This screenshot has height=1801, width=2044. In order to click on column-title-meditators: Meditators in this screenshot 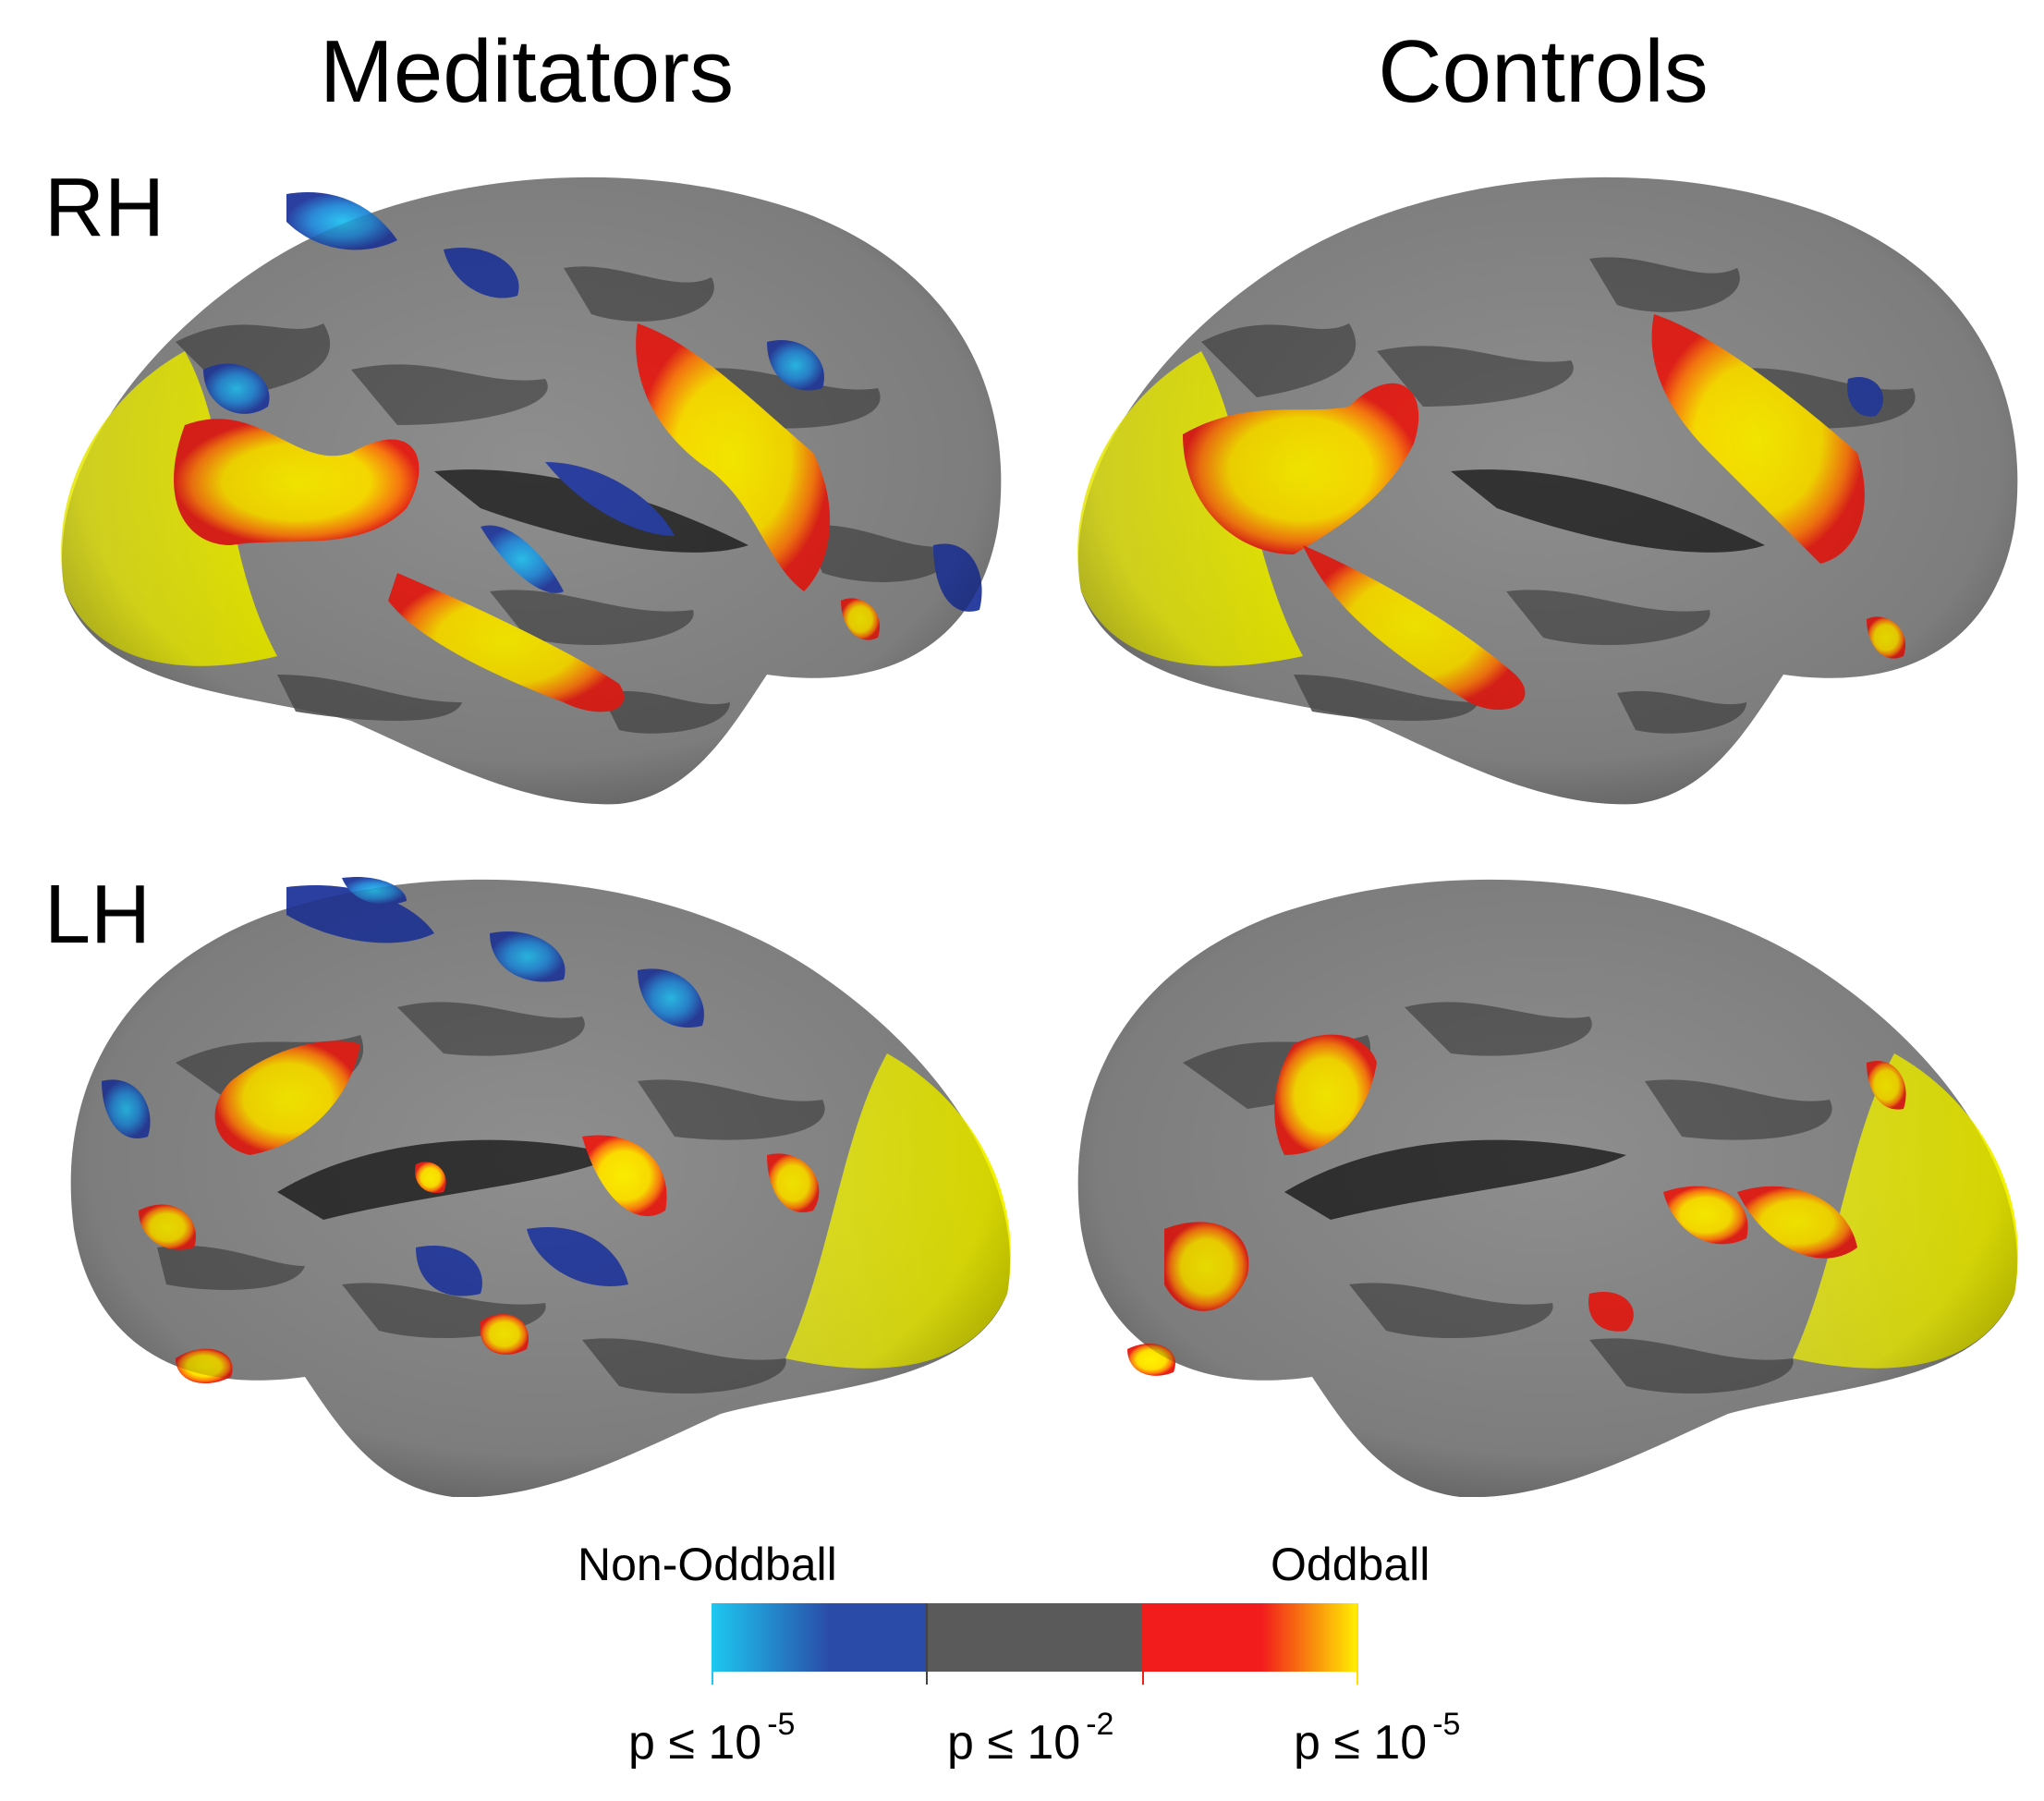, I will do `click(527, 71)`.